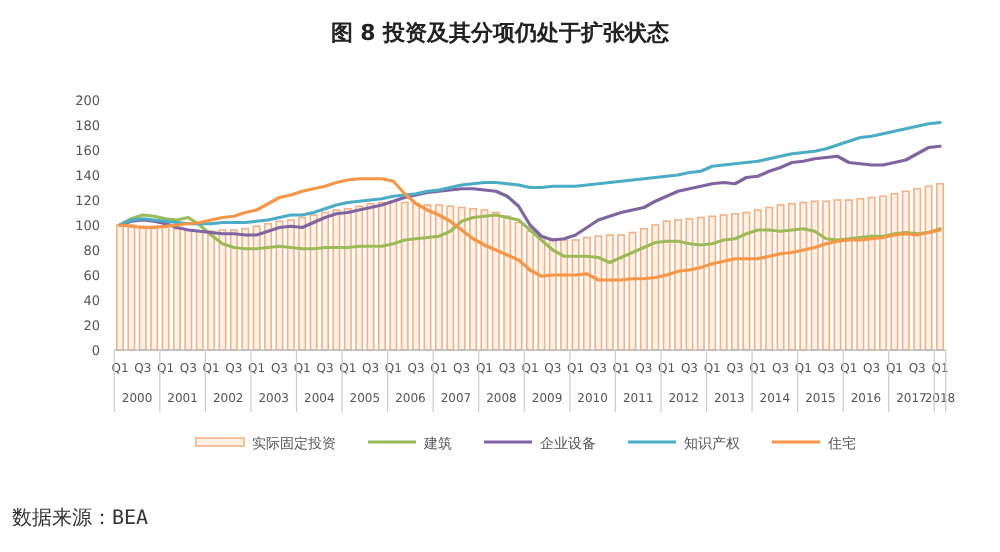 The height and width of the screenshot is (552, 1000). Describe the element at coordinates (80, 518) in the screenshot. I see `source-note: 数据来源：BEA` at that location.